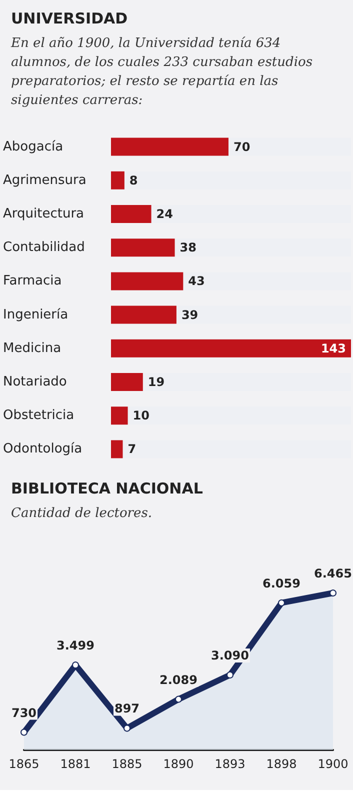 This screenshot has width=353, height=800. Describe the element at coordinates (196, 281) in the screenshot. I see `data-label: 43` at that location.